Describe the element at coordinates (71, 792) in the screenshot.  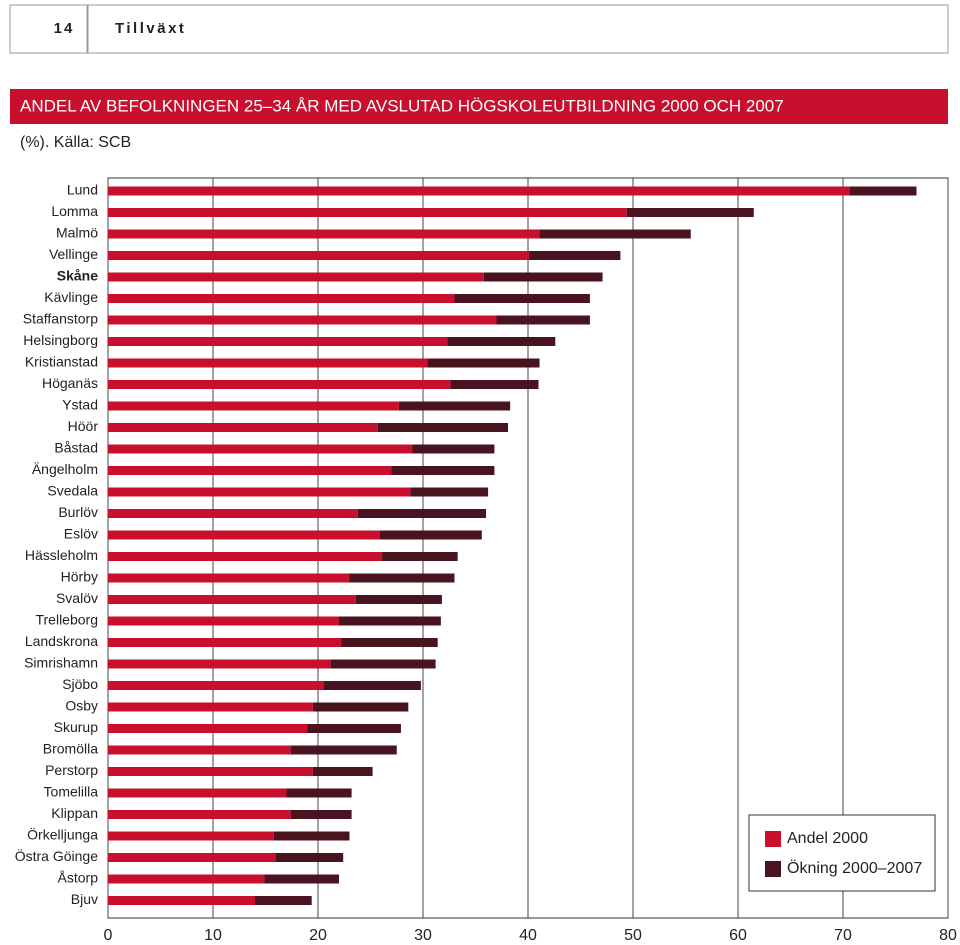
I see `y-tick-label: Tomelilla` at that location.